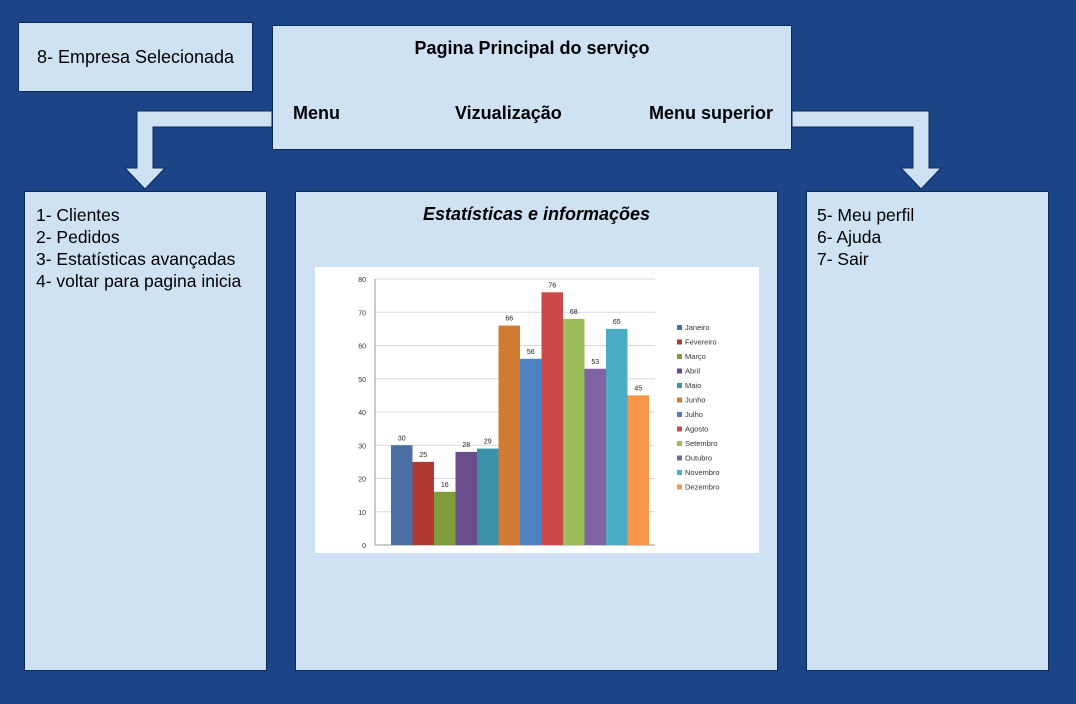 Image resolution: width=1076 pixels, height=704 pixels. I want to click on y-tick-label: 20, so click(362, 480).